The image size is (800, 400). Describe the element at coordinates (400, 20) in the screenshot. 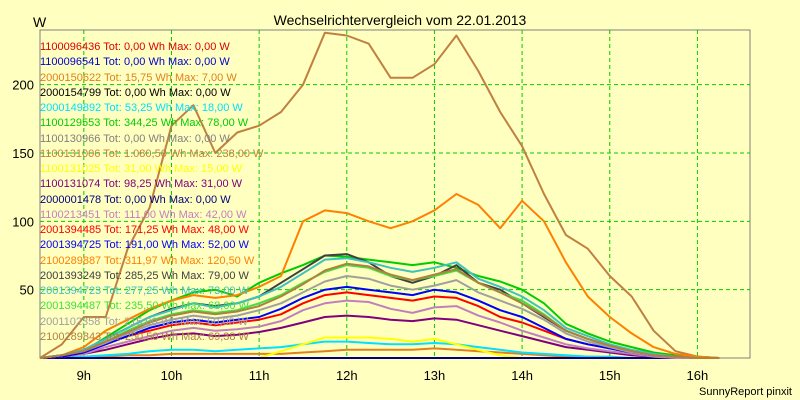

I see `chart-title: Wechselrichtervergleich vom 22.01.2013` at that location.